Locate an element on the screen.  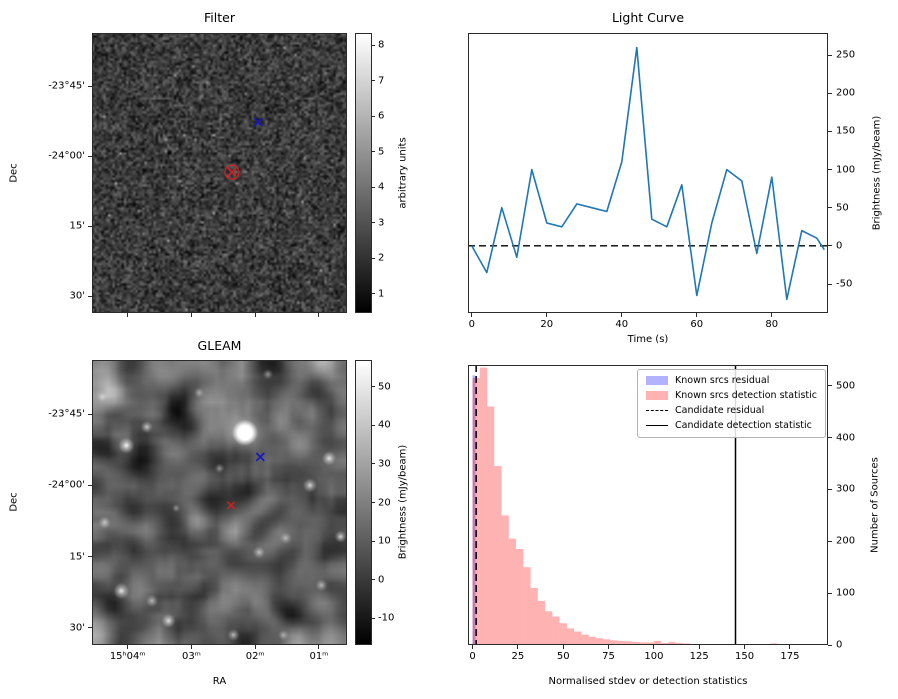
legend-label-known-residual: Known srcs residual is located at coordinates (722, 380).